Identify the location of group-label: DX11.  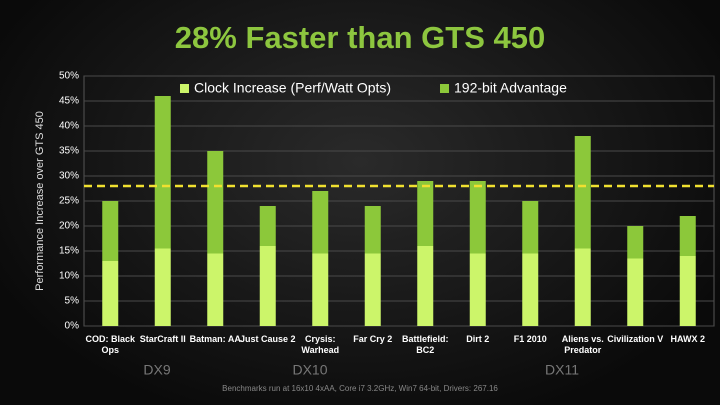
(562, 370).